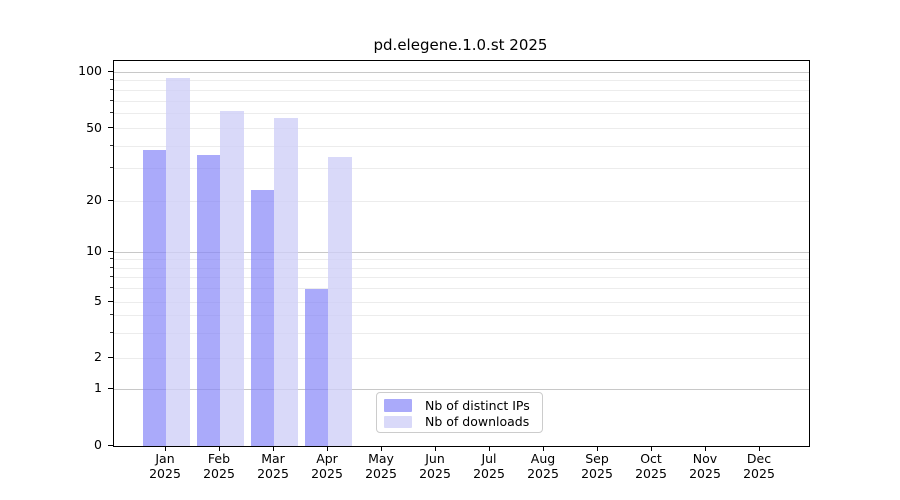 The width and height of the screenshot is (900, 500). Describe the element at coordinates (398, 405) in the screenshot. I see `legend-swatch-distinct-ips` at that location.